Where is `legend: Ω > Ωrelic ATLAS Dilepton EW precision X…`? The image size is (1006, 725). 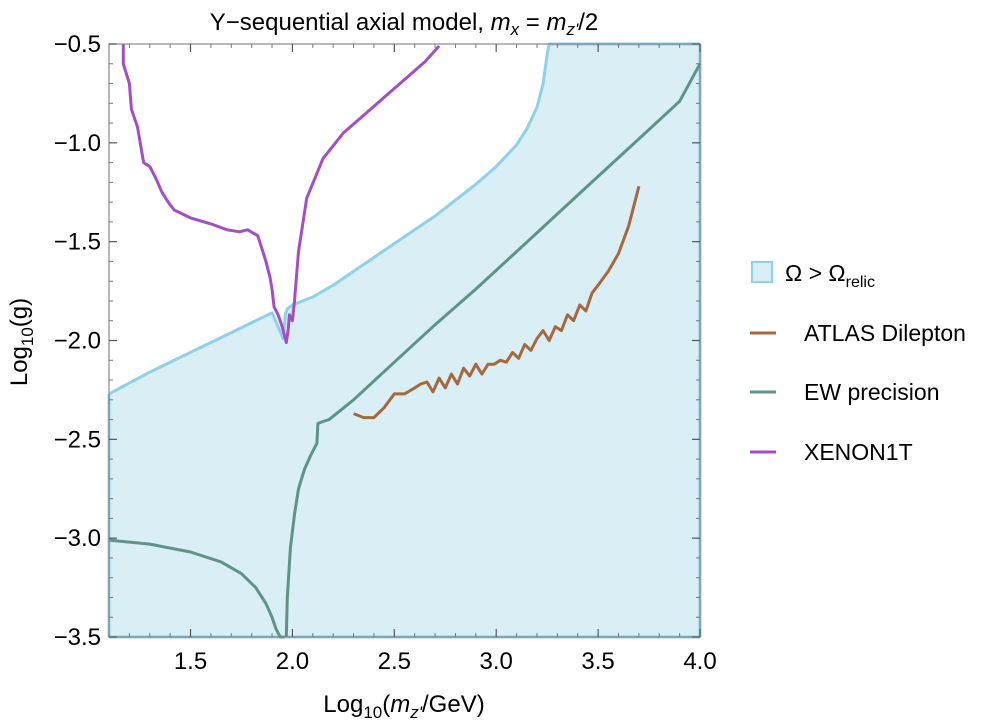 legend: Ω > Ωrelic ATLAS Dilepton EW precision X… is located at coordinates (858, 362).